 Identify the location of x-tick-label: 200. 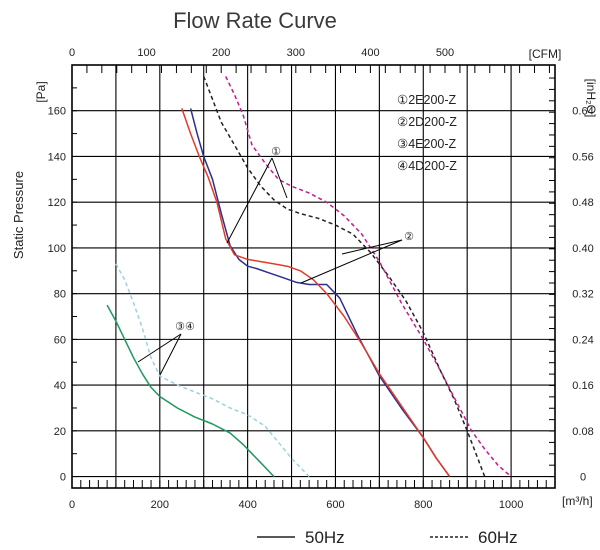
(160, 505).